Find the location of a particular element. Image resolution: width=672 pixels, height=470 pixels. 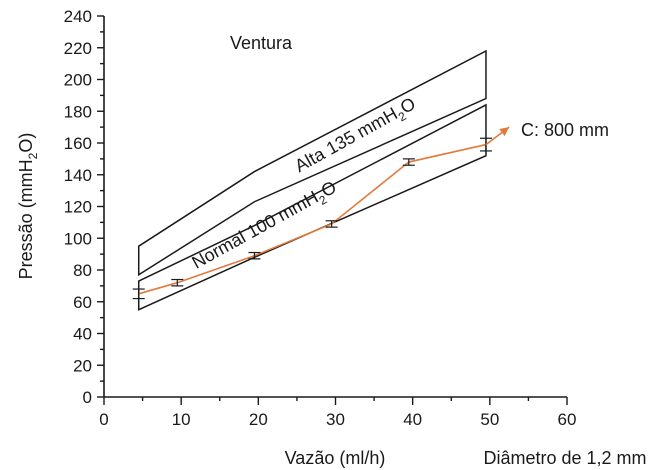

y-axis-label-end: O) is located at coordinates (26, 143).